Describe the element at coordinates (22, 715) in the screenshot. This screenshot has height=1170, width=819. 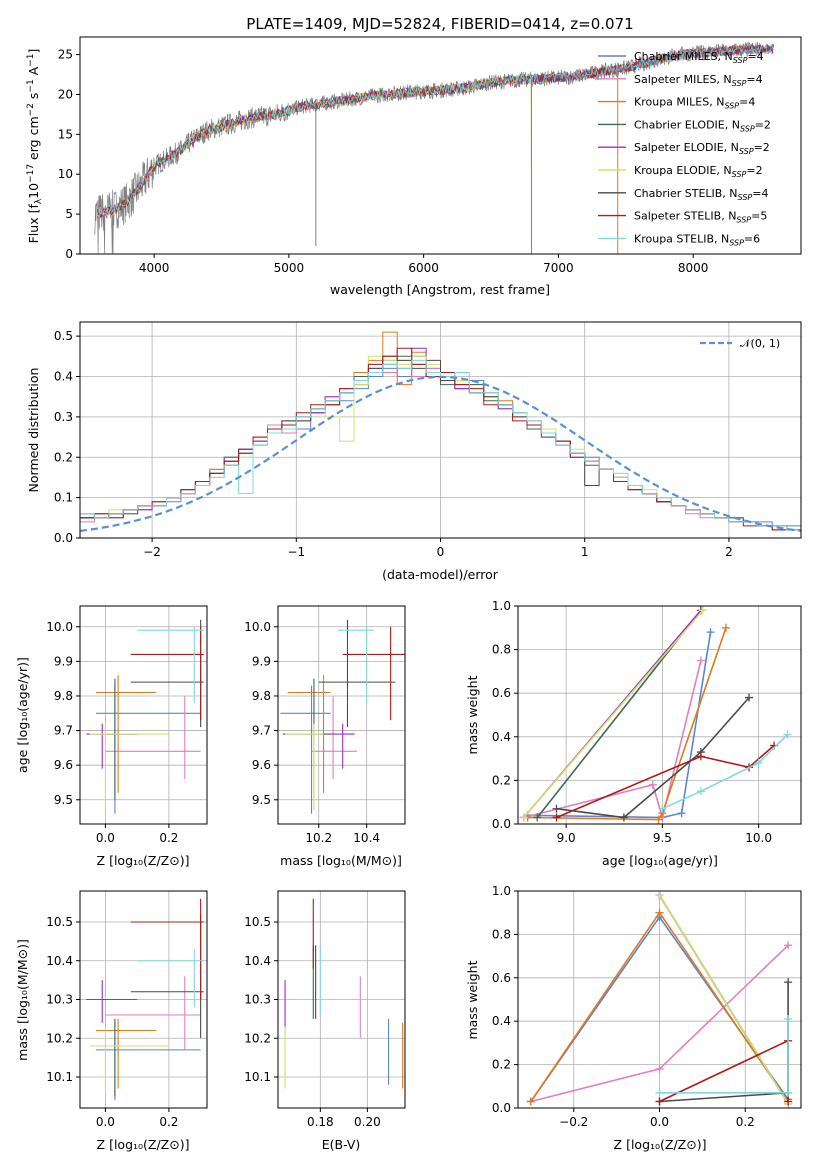
I see `age-vs-z-ylabel: age [log₁₀(age/yr)]` at that location.